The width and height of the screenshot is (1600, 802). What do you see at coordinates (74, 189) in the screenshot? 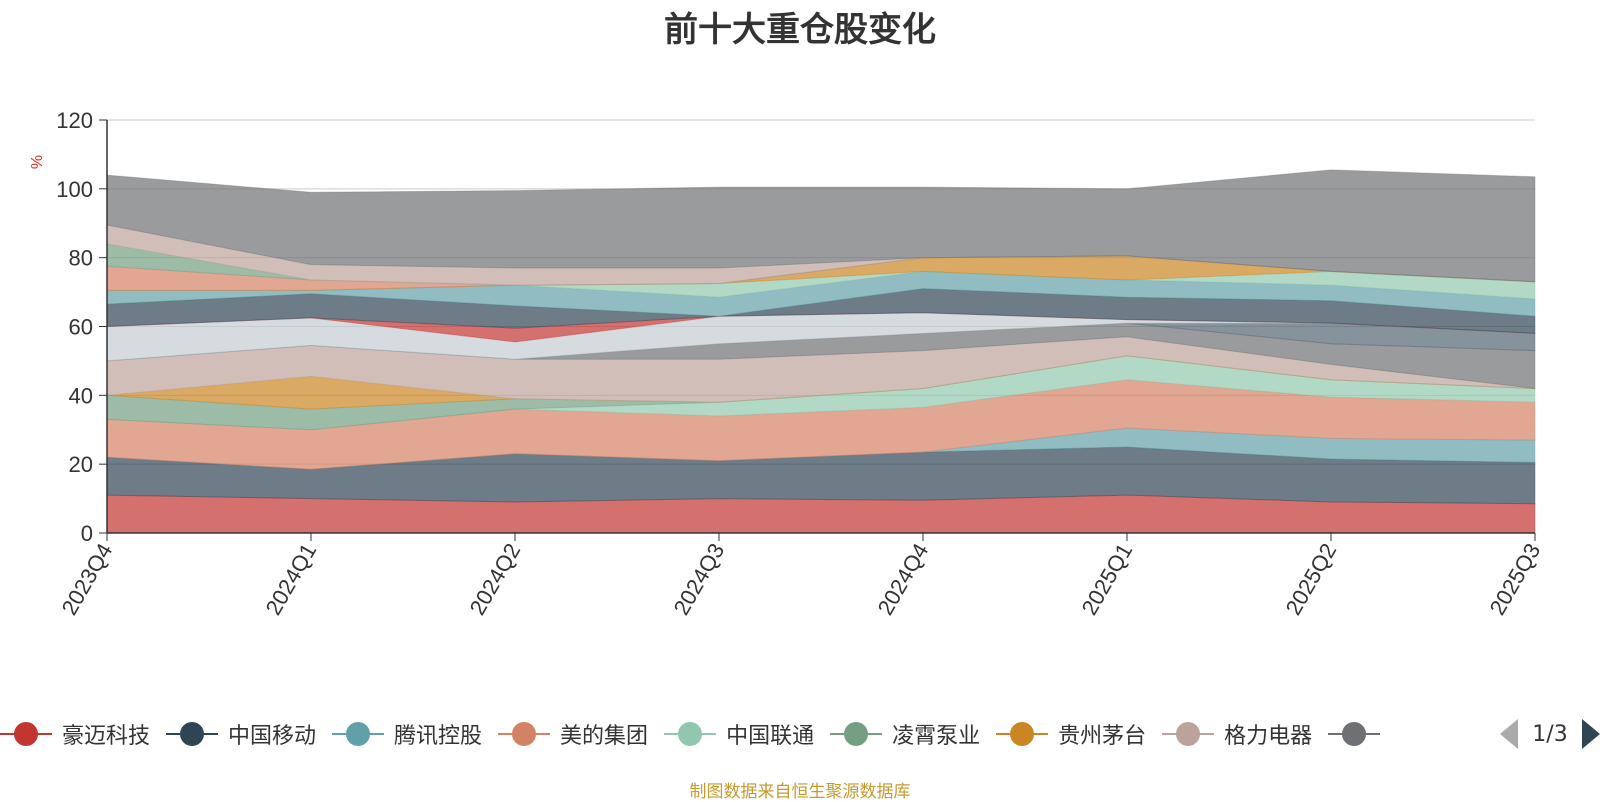
I see `y-tick-label: 100` at bounding box center [74, 189].